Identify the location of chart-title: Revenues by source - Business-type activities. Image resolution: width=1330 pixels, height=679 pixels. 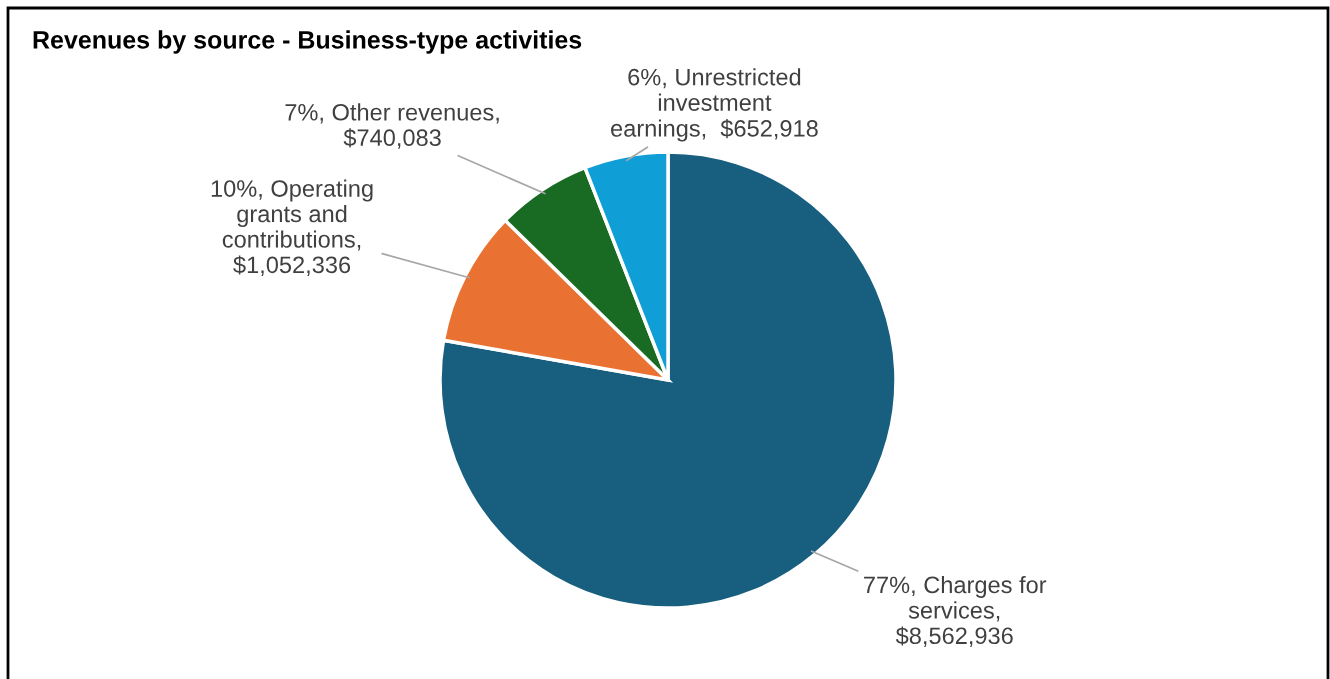
(307, 42).